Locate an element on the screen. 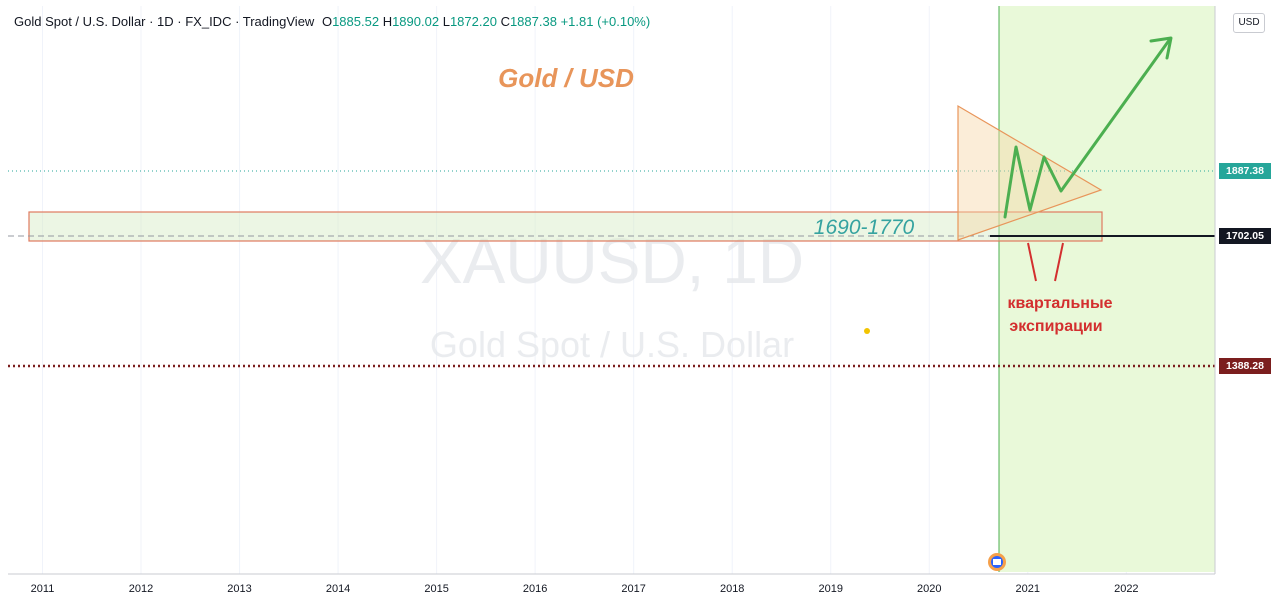 This screenshot has width=1280, height=604. x-tick-label: 2016 is located at coordinates (535, 589).